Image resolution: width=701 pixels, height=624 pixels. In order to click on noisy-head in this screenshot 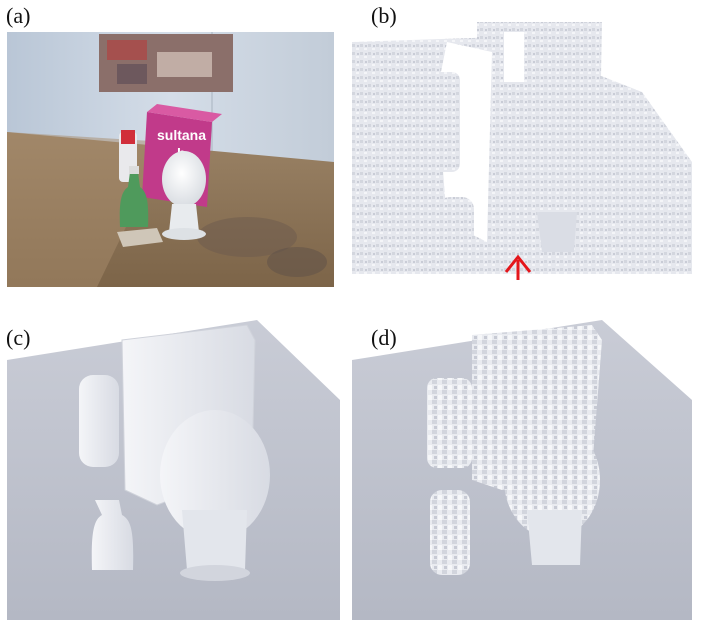, I will do `click(557, 187)`.